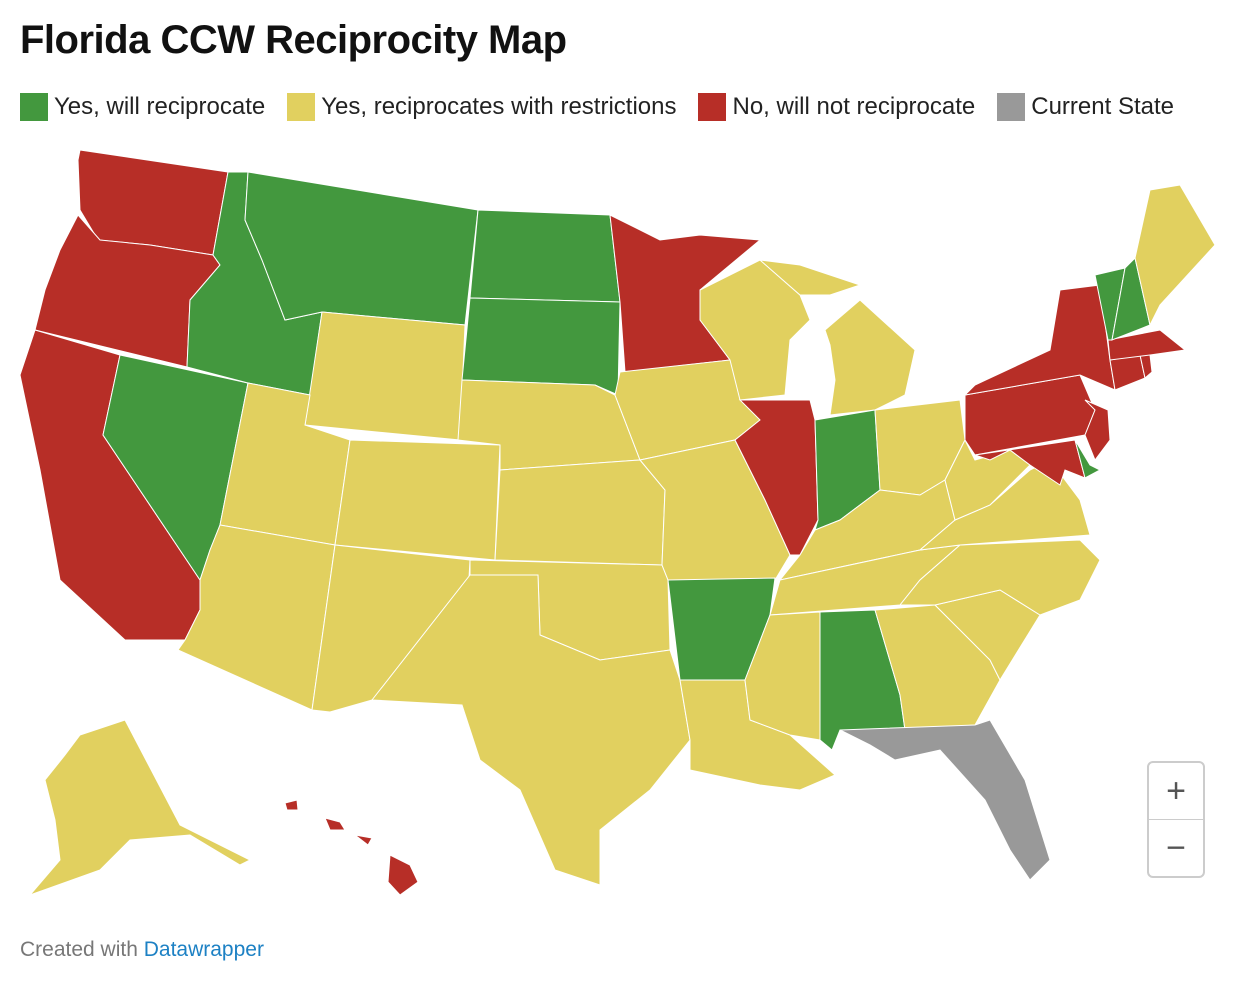 The width and height of the screenshot is (1240, 982). I want to click on state-ak, so click(140, 808).